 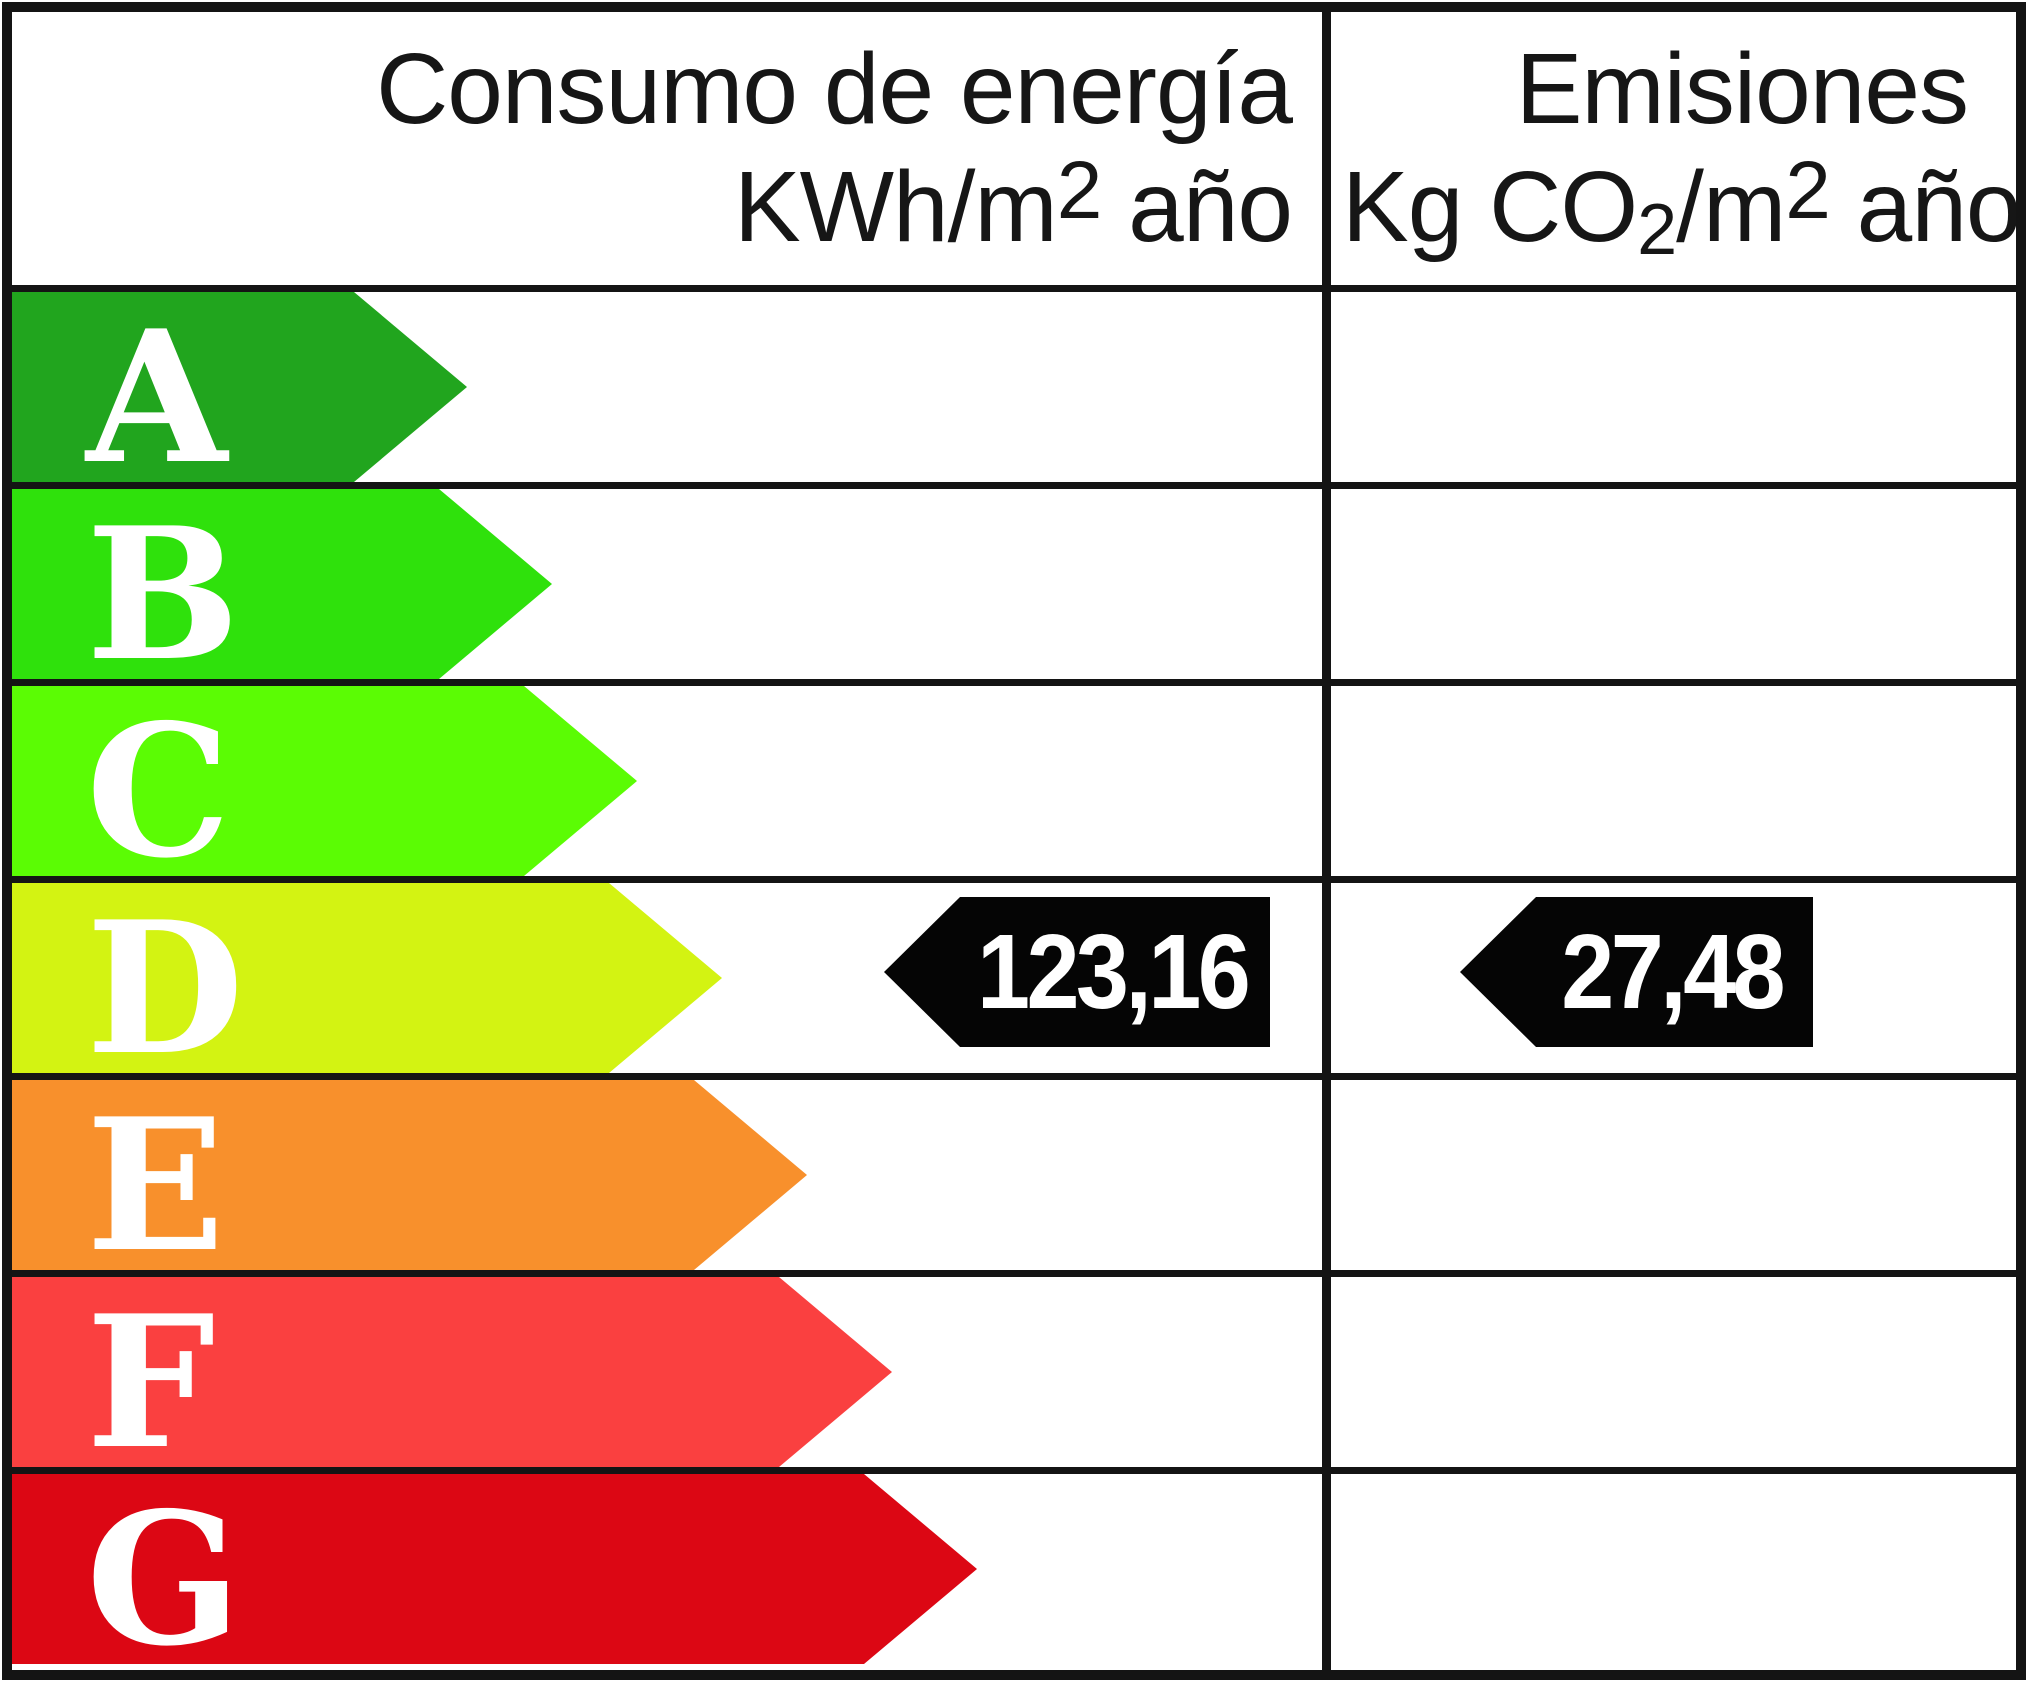 I want to click on energy-column-header: Consumo de energía KWh/m2 año, so click(x=656, y=148).